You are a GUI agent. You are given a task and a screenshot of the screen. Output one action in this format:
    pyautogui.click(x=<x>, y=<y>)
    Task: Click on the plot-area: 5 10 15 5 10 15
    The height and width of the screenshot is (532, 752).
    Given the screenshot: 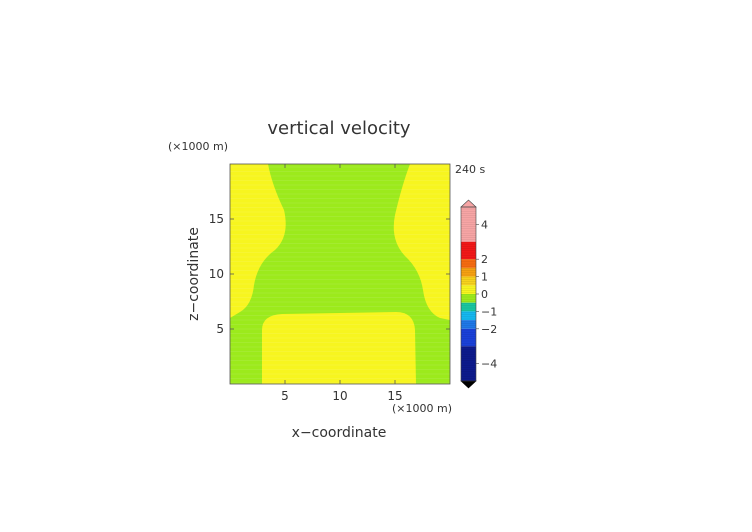 What is the action you would take?
    pyautogui.click(x=330, y=283)
    